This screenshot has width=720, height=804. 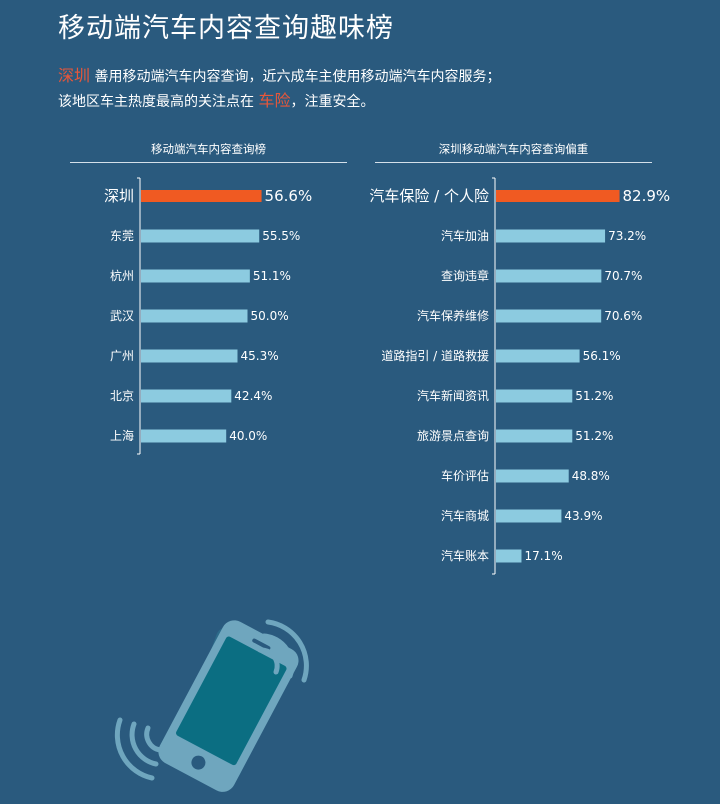 I want to click on chart-value-label: 56.6%, so click(x=289, y=196).